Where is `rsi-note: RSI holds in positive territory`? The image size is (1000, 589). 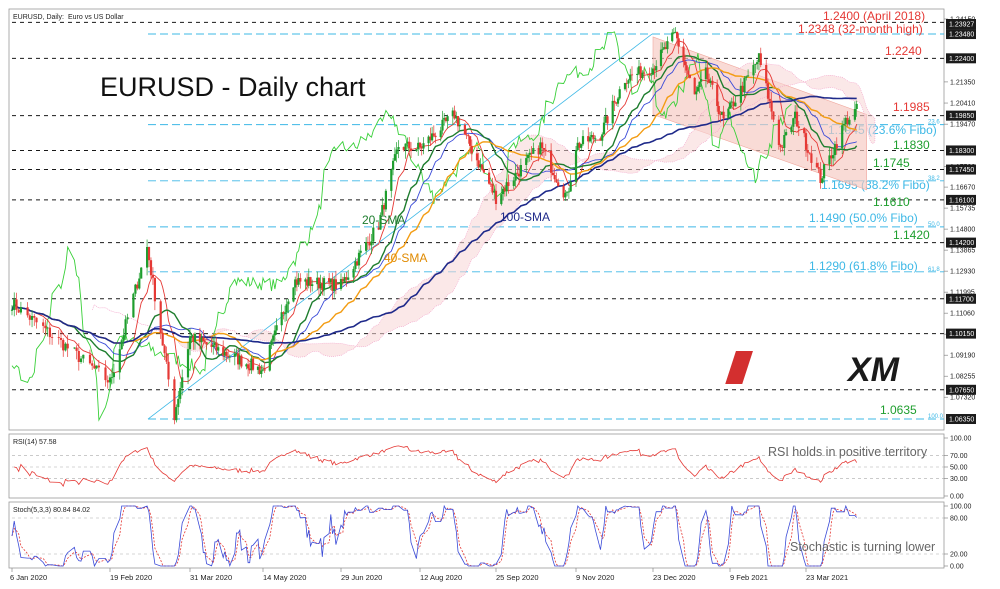 rsi-note: RSI holds in positive territory is located at coordinates (848, 452).